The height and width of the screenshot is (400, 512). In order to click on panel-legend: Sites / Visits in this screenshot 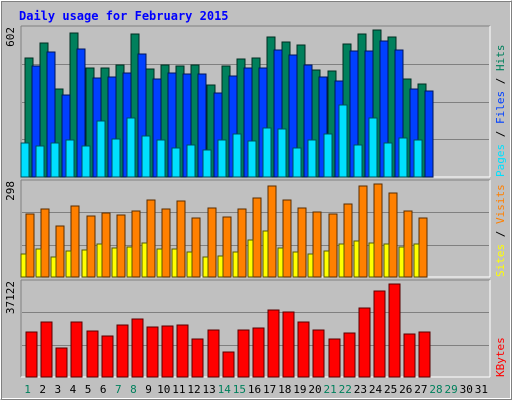, I will do `click(500, 230)`.